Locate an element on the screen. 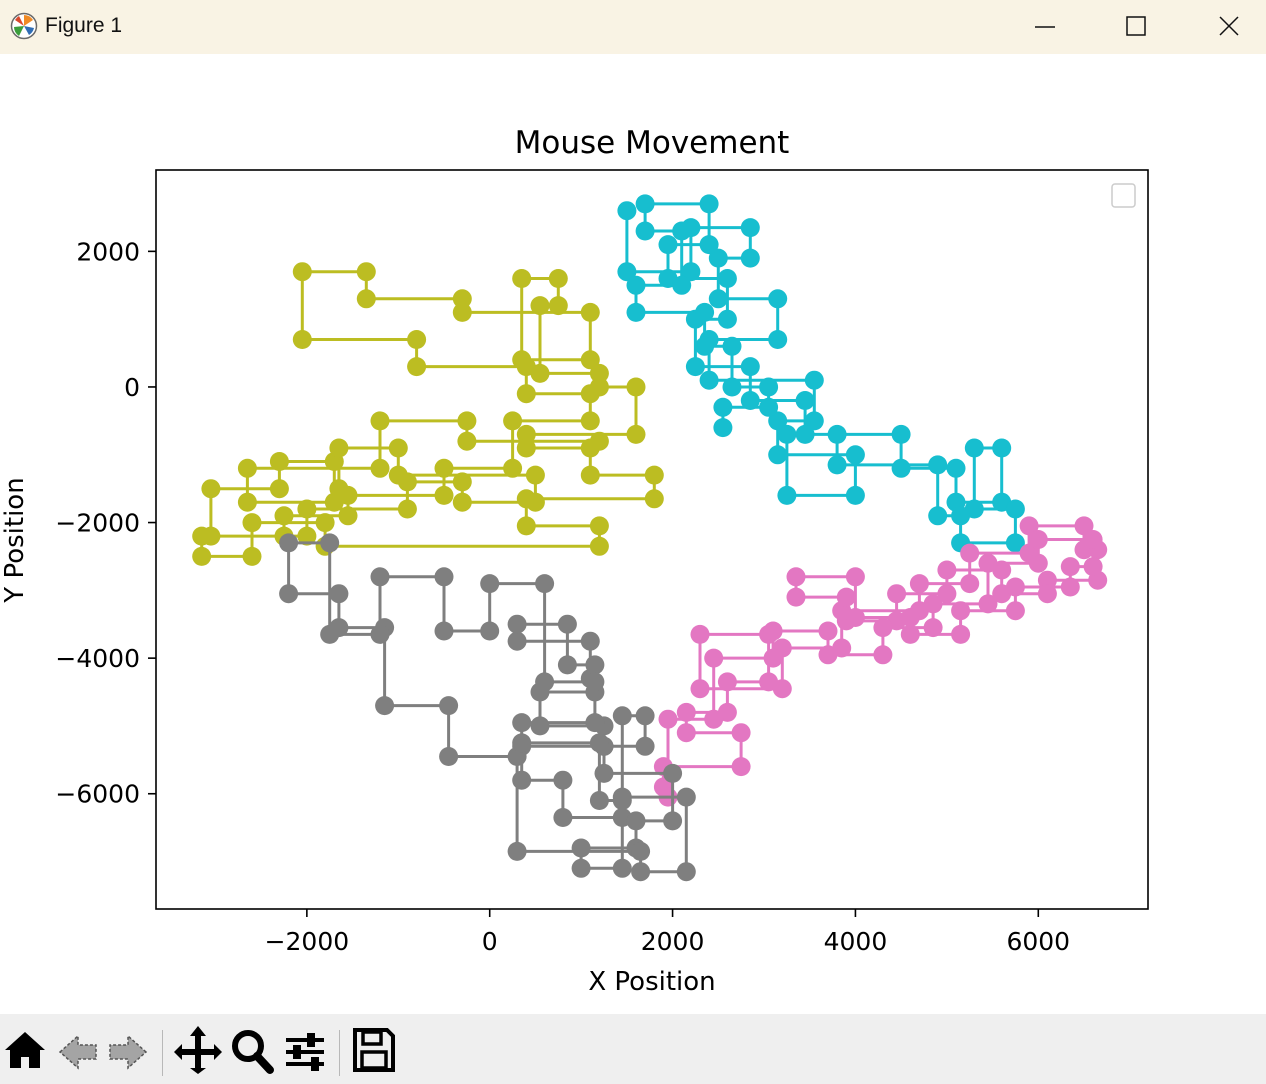 The image size is (1266, 1084). pan-button is located at coordinates (198, 1049).